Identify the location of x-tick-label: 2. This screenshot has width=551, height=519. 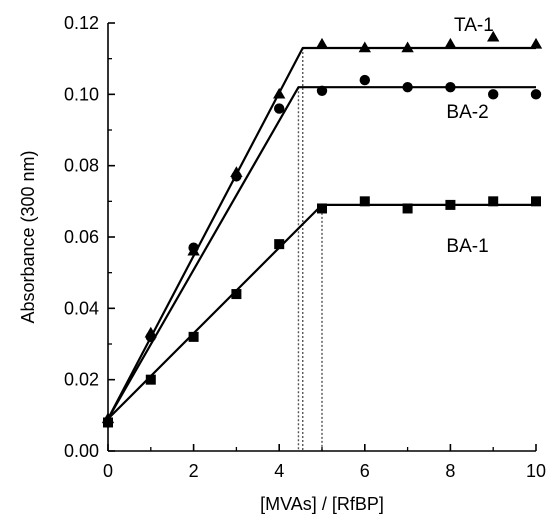
(194, 471).